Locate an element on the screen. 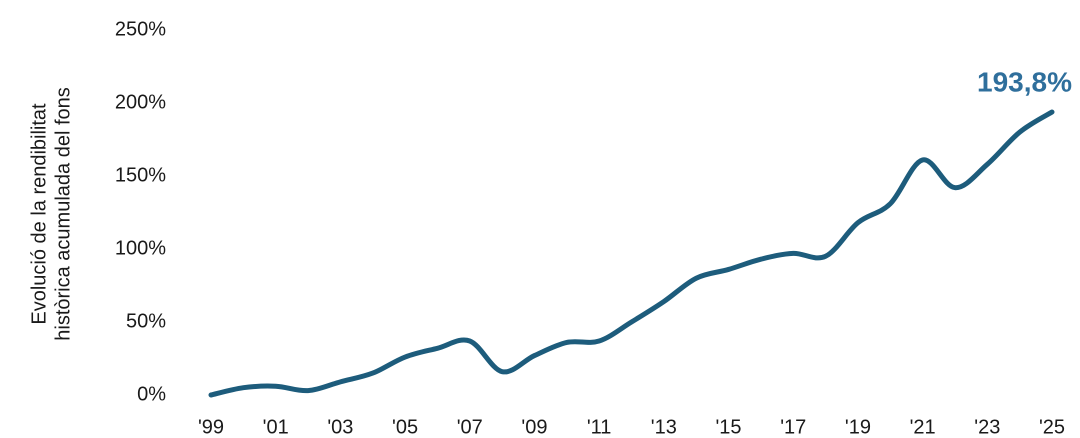 This screenshot has width=1080, height=438. y-tick-label: 50% is located at coordinates (146, 321).